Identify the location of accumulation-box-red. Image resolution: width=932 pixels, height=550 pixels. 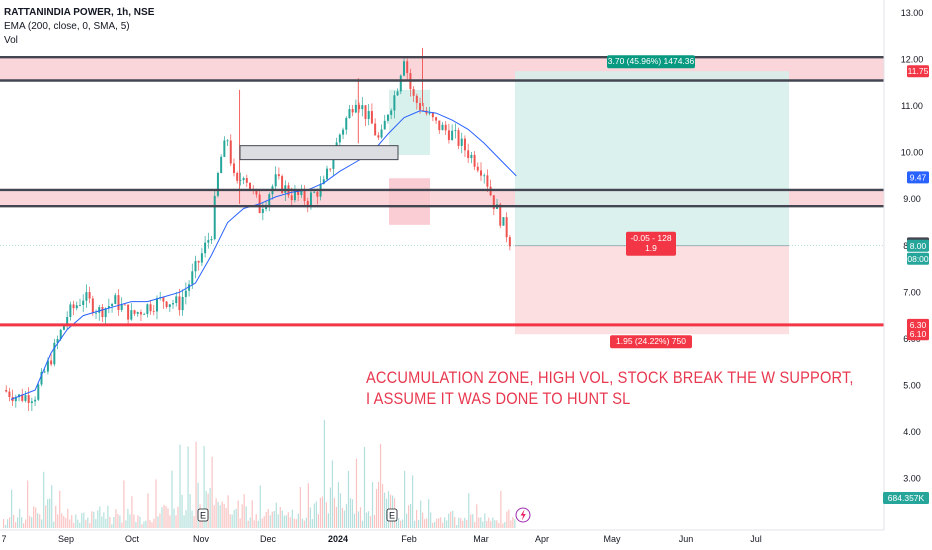
(409, 201).